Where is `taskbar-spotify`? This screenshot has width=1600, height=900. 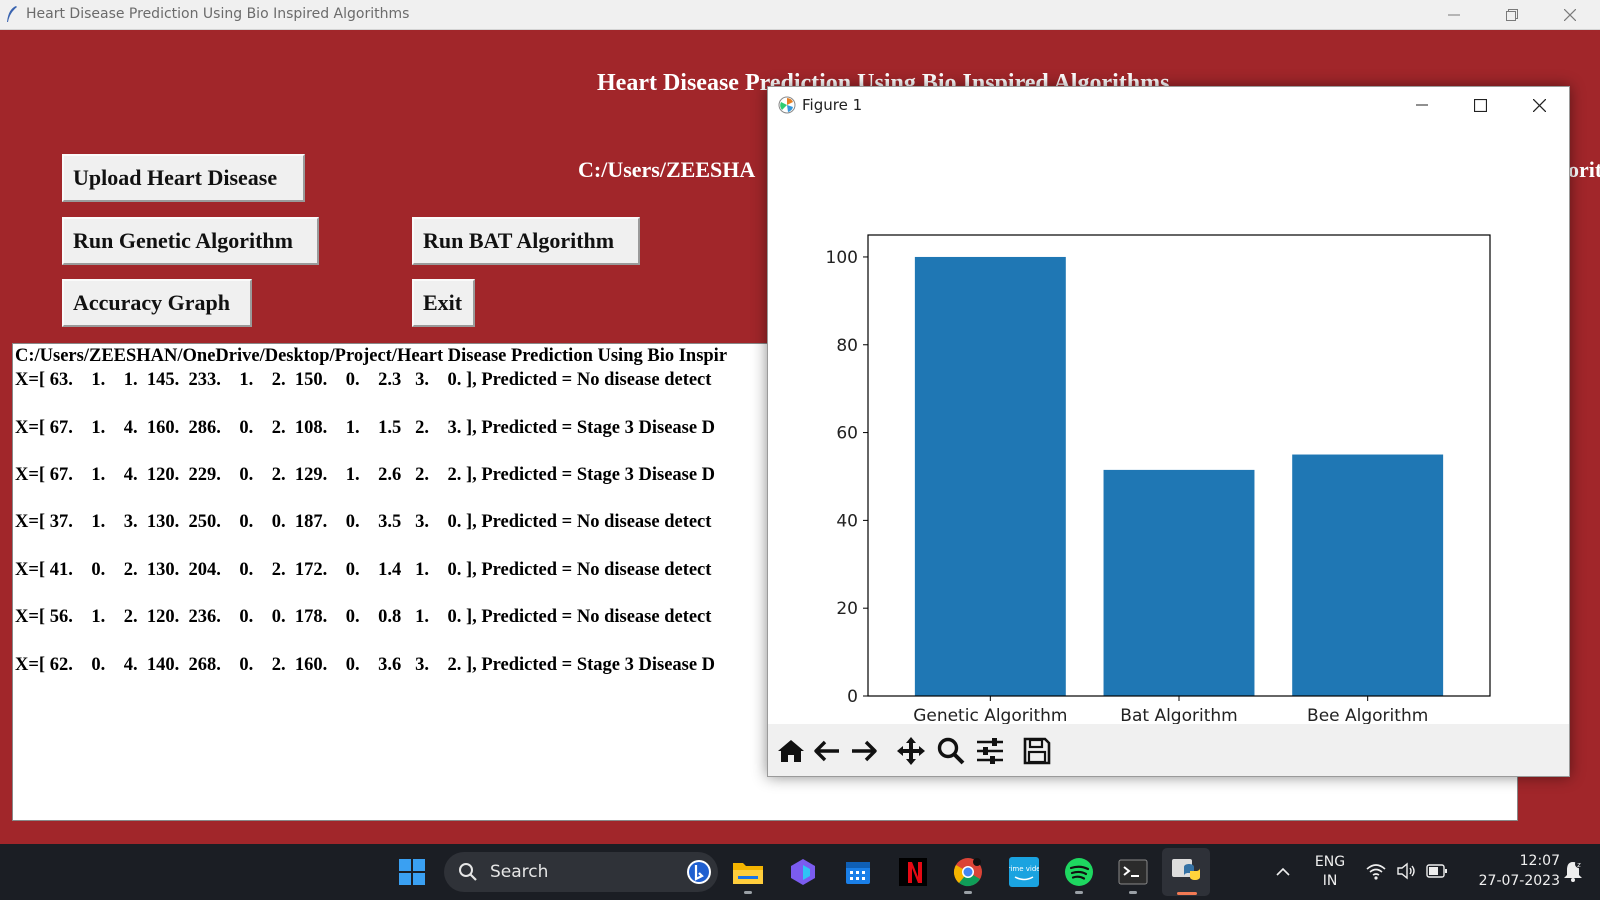 taskbar-spotify is located at coordinates (1079, 872).